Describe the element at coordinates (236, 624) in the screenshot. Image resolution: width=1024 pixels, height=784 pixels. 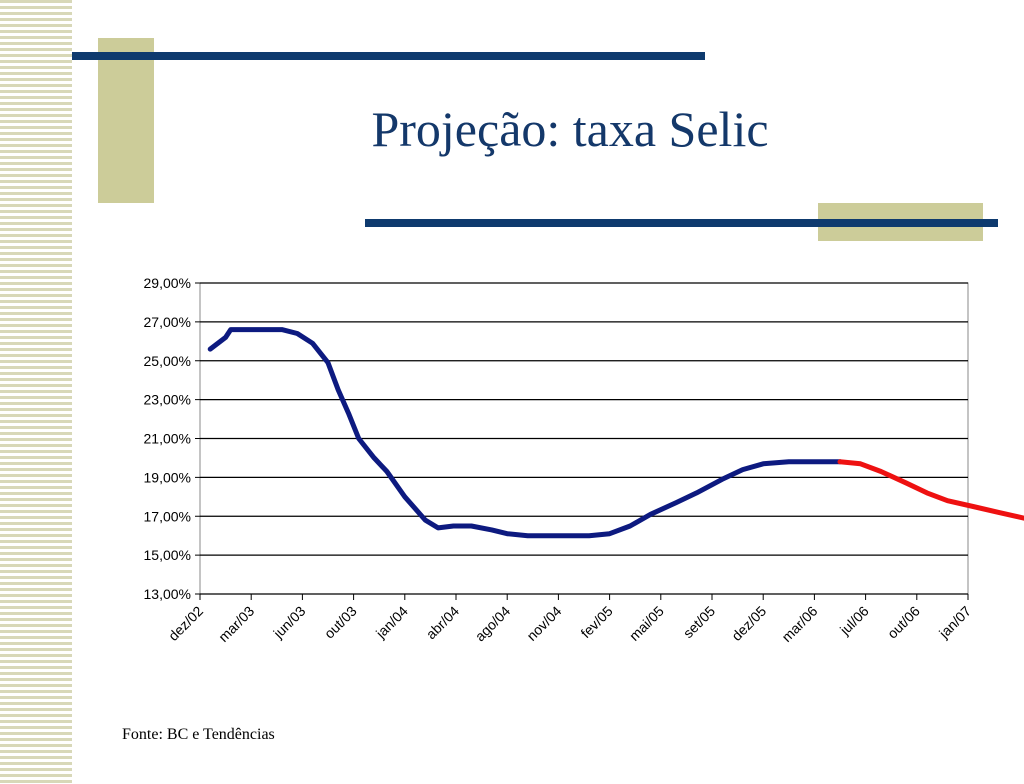
I see `x-tick-label: mar/03` at that location.